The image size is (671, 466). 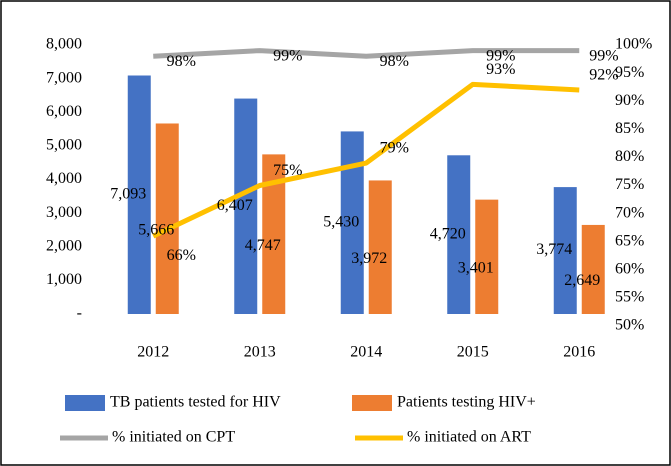 I want to click on legend-label: Patients testing HIV+, so click(x=466, y=402).